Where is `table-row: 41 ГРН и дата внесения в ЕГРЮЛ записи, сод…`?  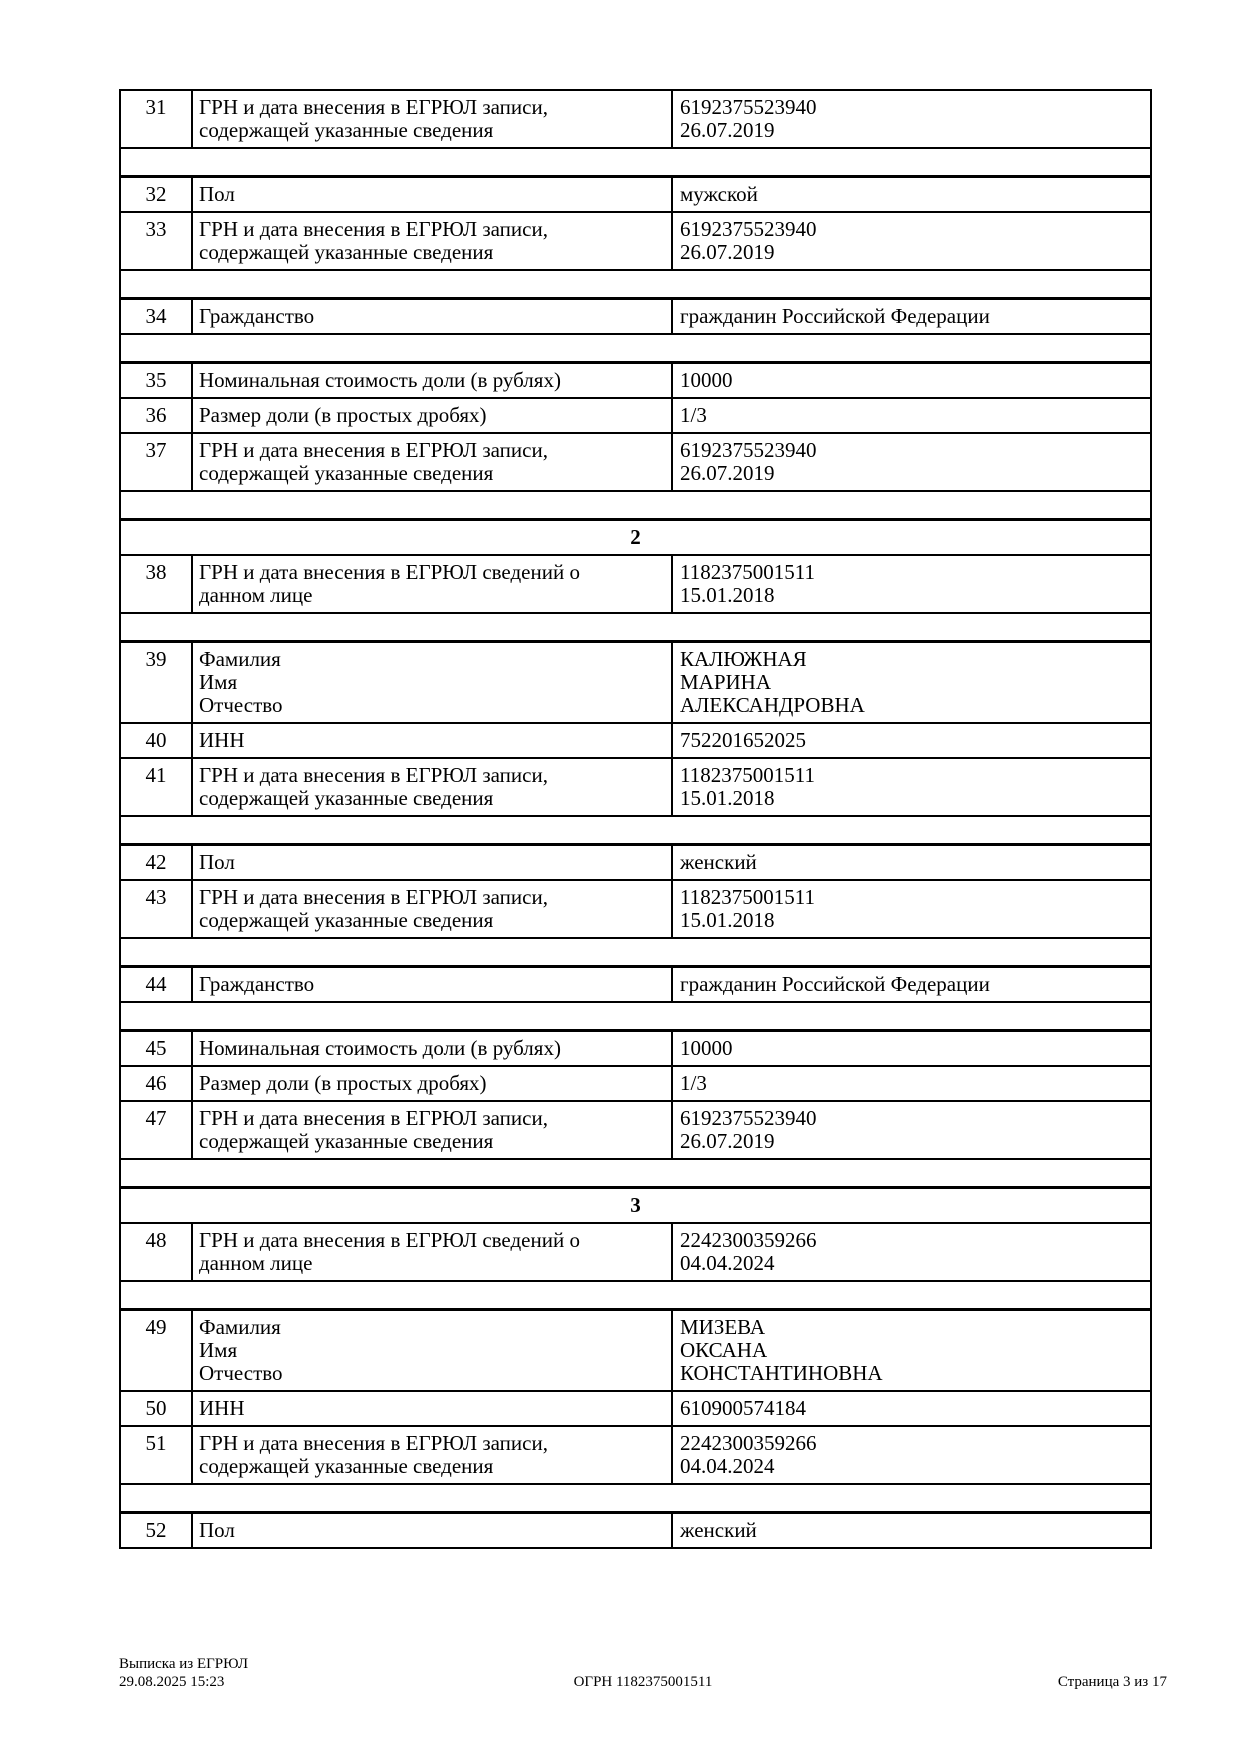
table-row: 41 ГРН и дата внесения в ЕГРЮЛ записи, сод… is located at coordinates (635, 788).